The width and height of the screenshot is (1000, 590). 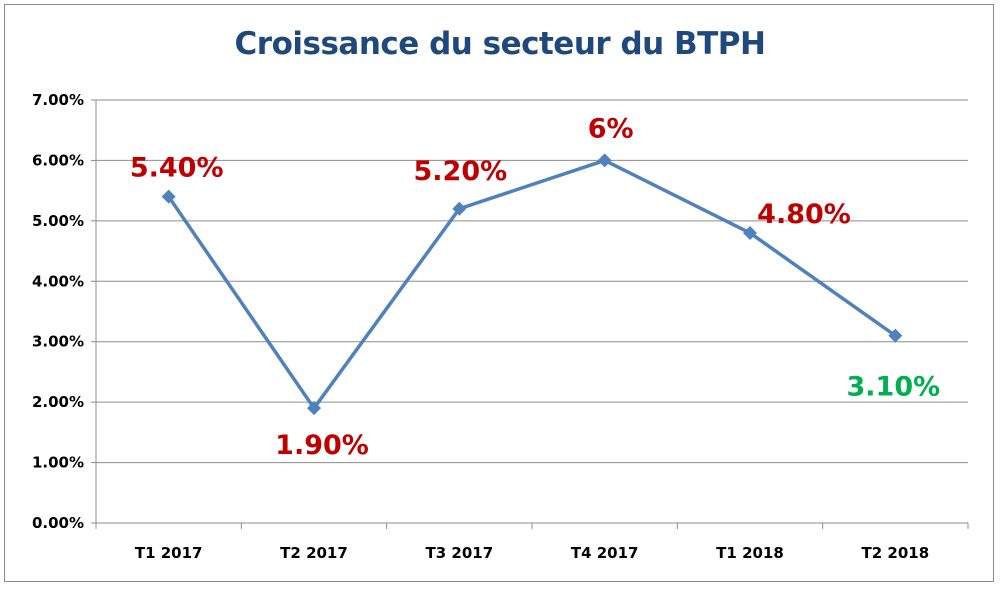 What do you see at coordinates (58, 281) in the screenshot?
I see `y-tick-label: 4.00%` at bounding box center [58, 281].